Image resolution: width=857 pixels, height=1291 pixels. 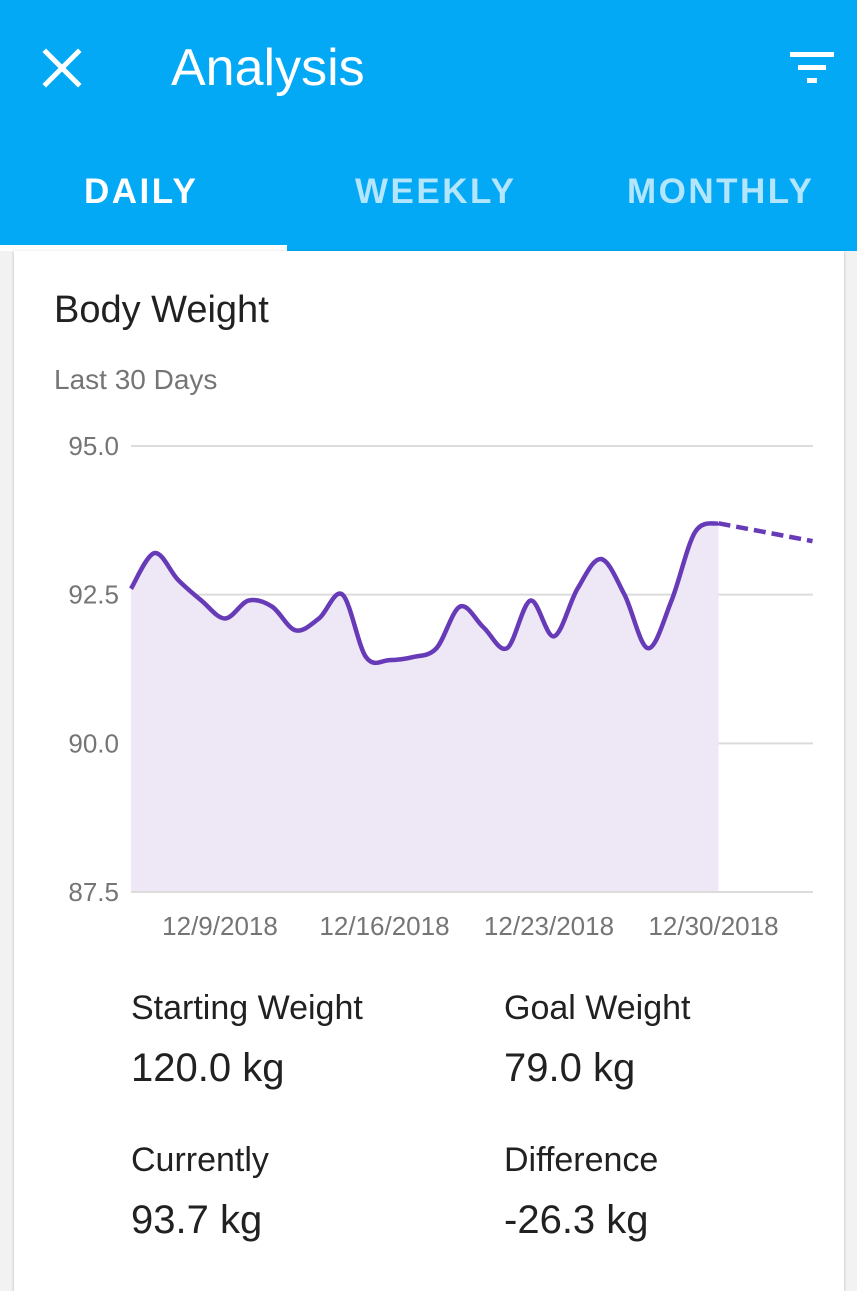 I want to click on y-tick-label: 92.5, so click(x=93, y=595).